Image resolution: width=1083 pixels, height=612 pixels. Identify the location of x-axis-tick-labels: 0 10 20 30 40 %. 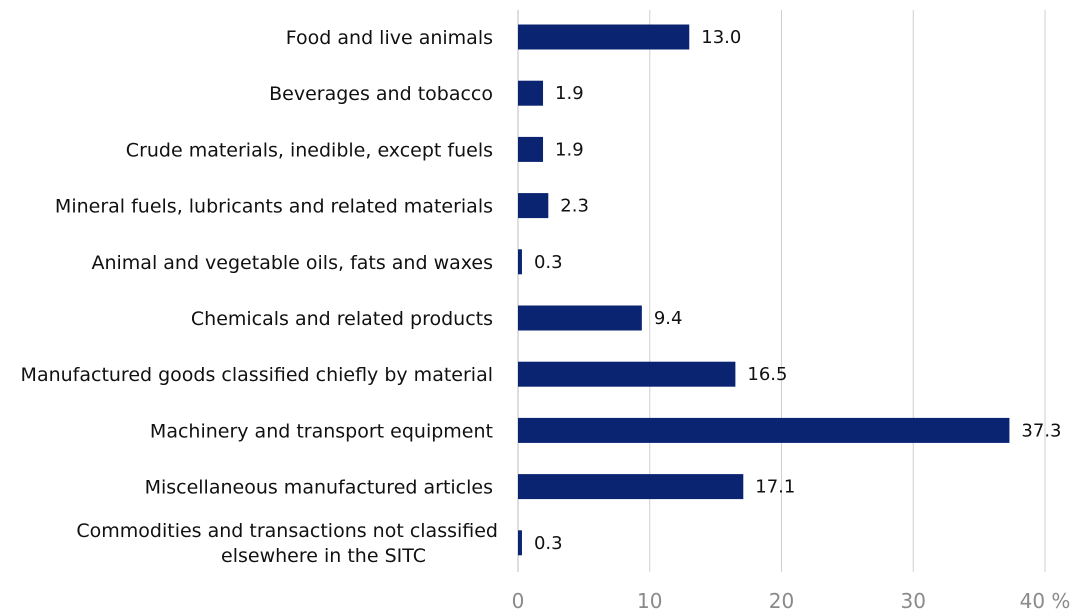
(791, 600).